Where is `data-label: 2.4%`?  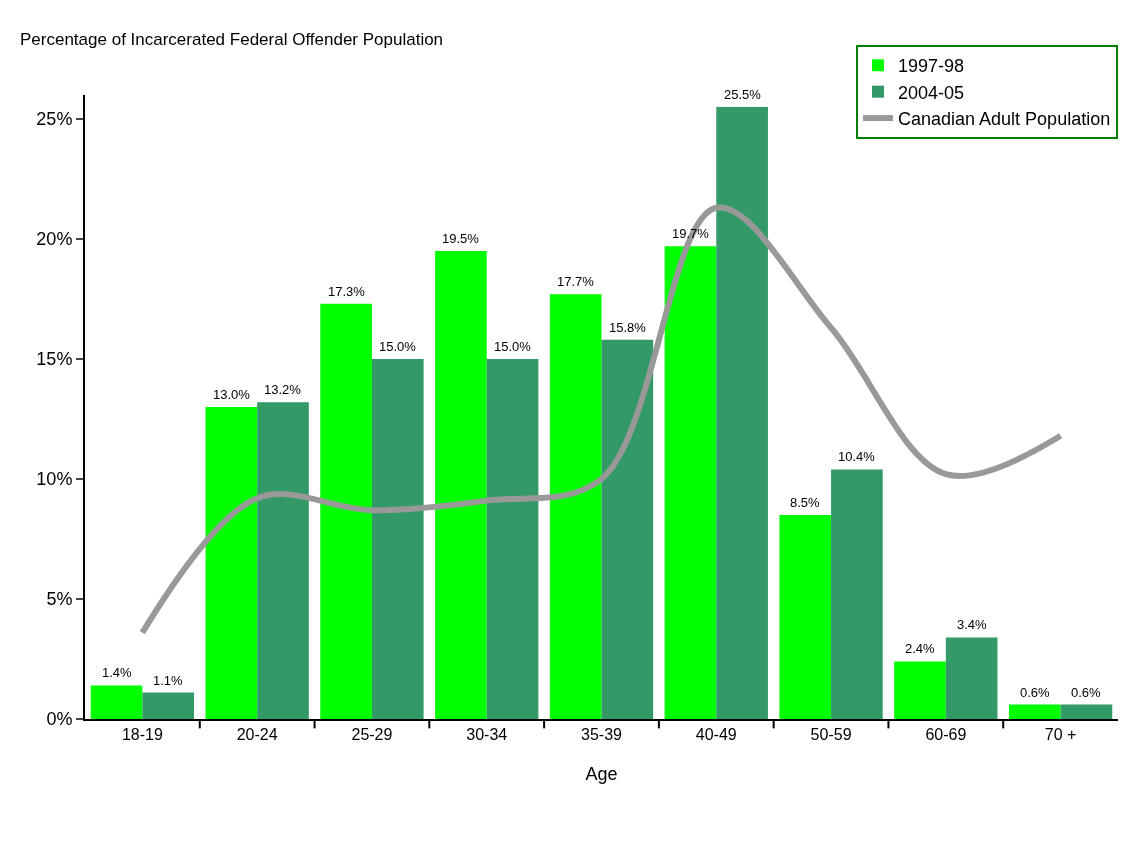 data-label: 2.4% is located at coordinates (920, 648).